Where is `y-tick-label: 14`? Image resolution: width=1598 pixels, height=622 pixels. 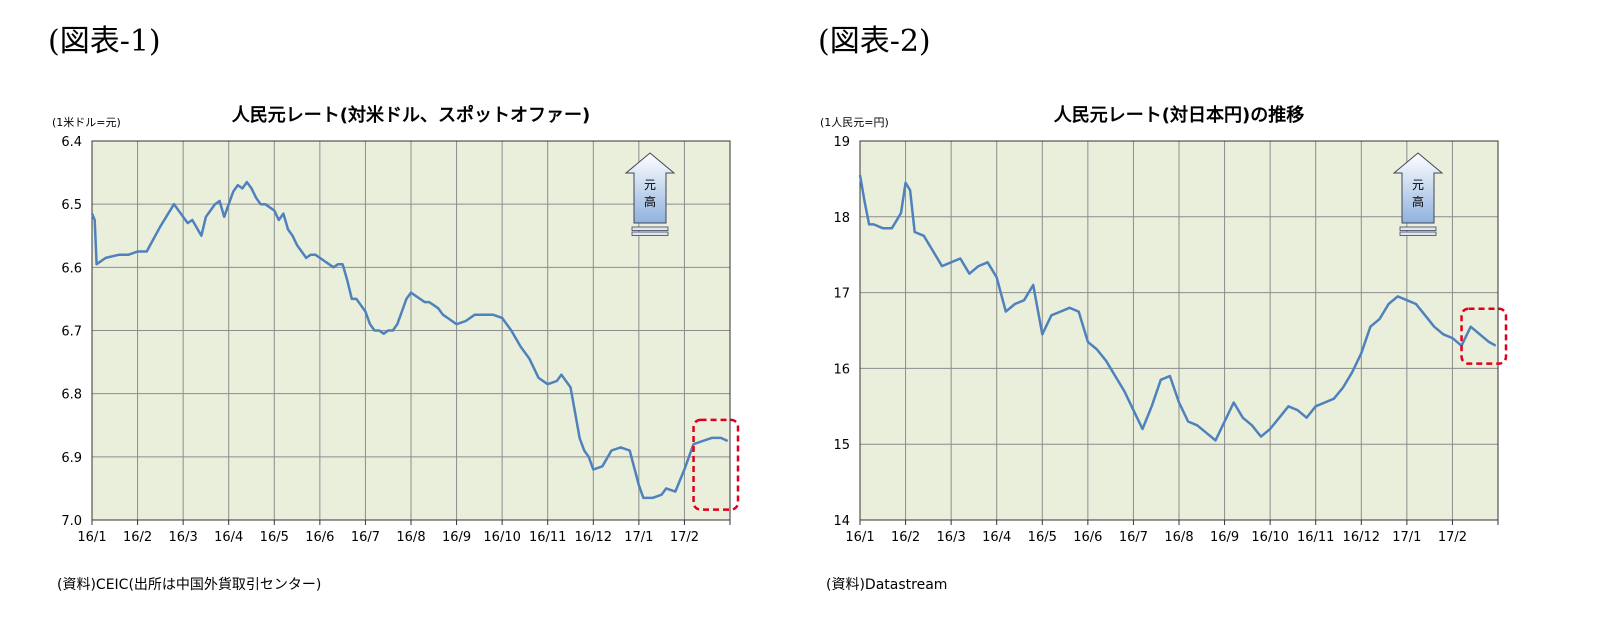 y-tick-label: 14 is located at coordinates (841, 521).